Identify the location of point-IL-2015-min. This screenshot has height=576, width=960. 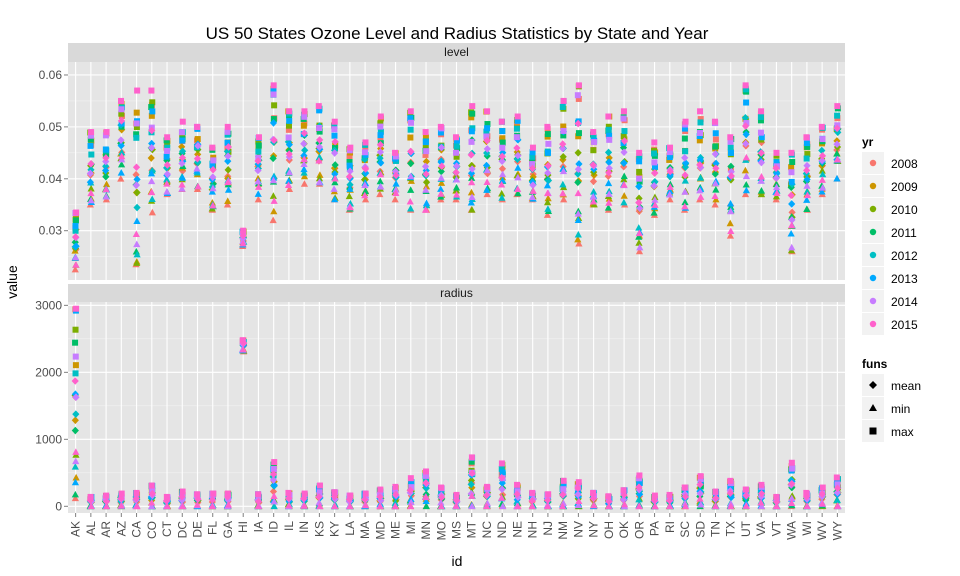
(288, 185).